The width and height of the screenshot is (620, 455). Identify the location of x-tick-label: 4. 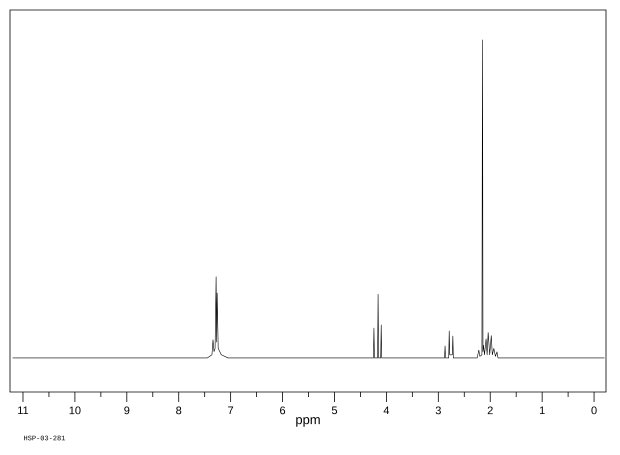
(387, 410).